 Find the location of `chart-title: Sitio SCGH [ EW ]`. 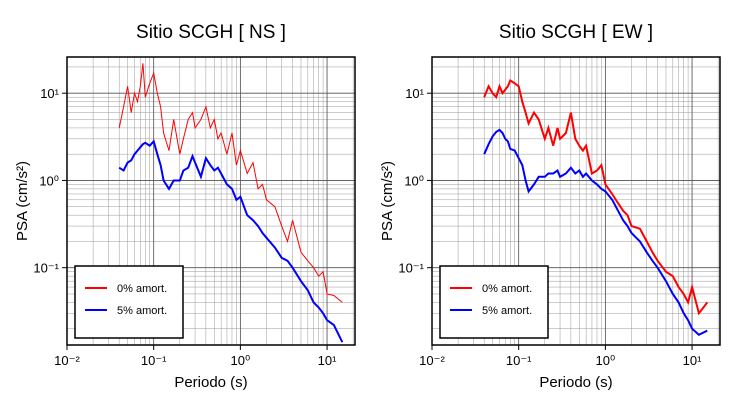

chart-title: Sitio SCGH [ EW ] is located at coordinates (576, 32).